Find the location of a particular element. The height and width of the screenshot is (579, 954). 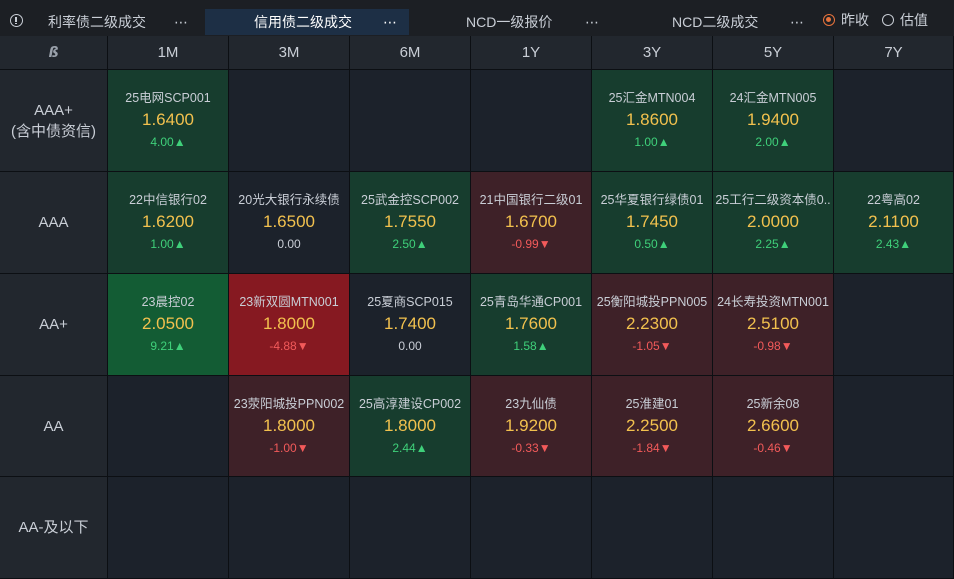

tab-rate-bond-trades: 利率债二级成交 ⋯ is located at coordinates (117, 22).